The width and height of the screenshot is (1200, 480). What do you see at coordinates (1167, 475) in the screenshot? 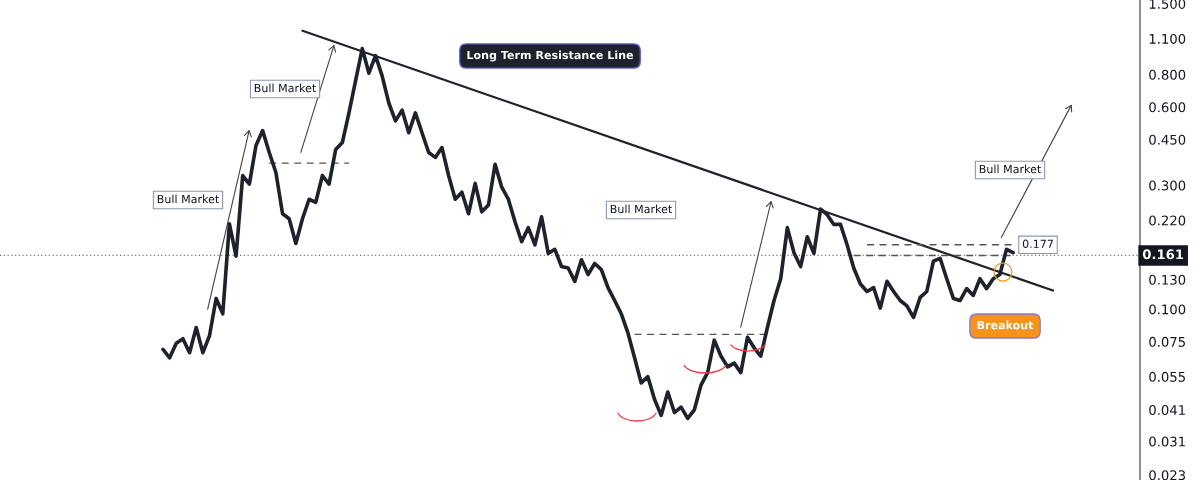
I see `y-tick-label: 0.023` at bounding box center [1167, 475].